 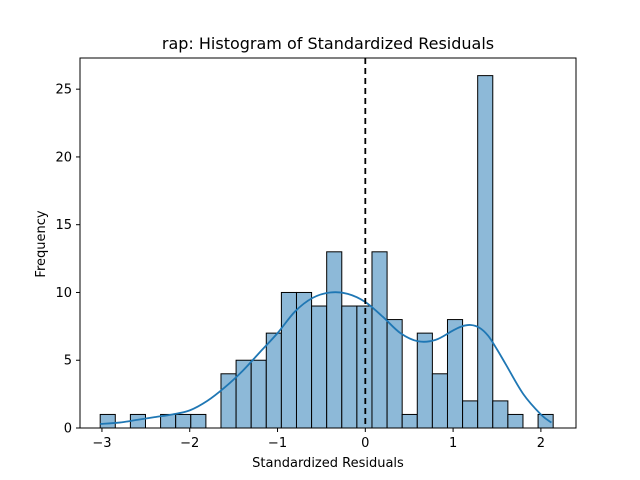 I want to click on chart-title: rap: Histogram of Standardized Residuals, so click(x=328, y=43).